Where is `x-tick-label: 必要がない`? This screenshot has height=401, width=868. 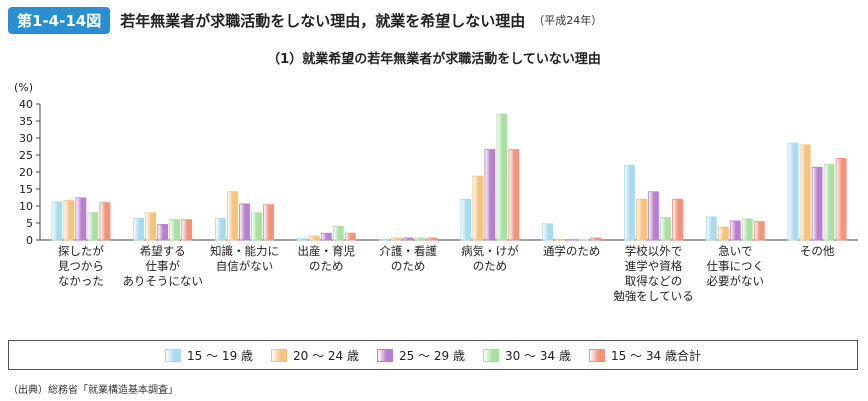
x-tick-label: 必要がない is located at coordinates (736, 281).